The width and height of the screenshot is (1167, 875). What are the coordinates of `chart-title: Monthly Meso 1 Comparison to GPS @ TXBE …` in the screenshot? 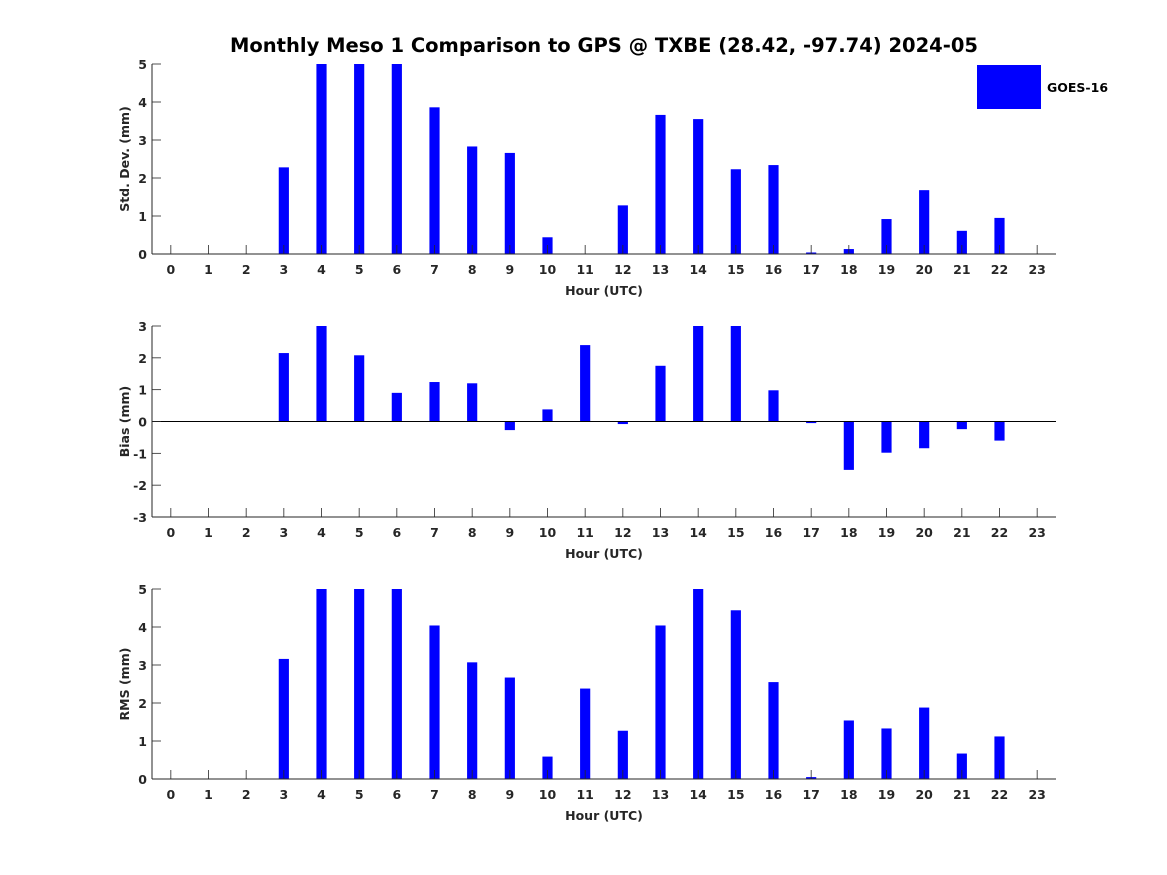 It's located at (604, 45).